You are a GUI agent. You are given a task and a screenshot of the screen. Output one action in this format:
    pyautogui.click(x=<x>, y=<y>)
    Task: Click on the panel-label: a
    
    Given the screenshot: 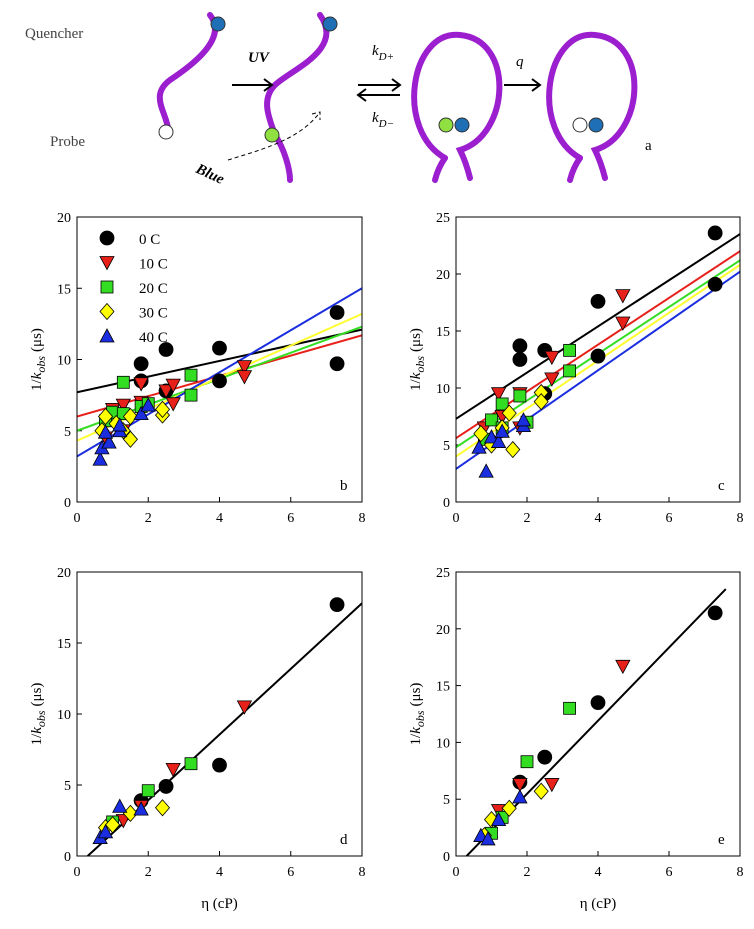 What is the action you would take?
    pyautogui.click(x=648, y=146)
    